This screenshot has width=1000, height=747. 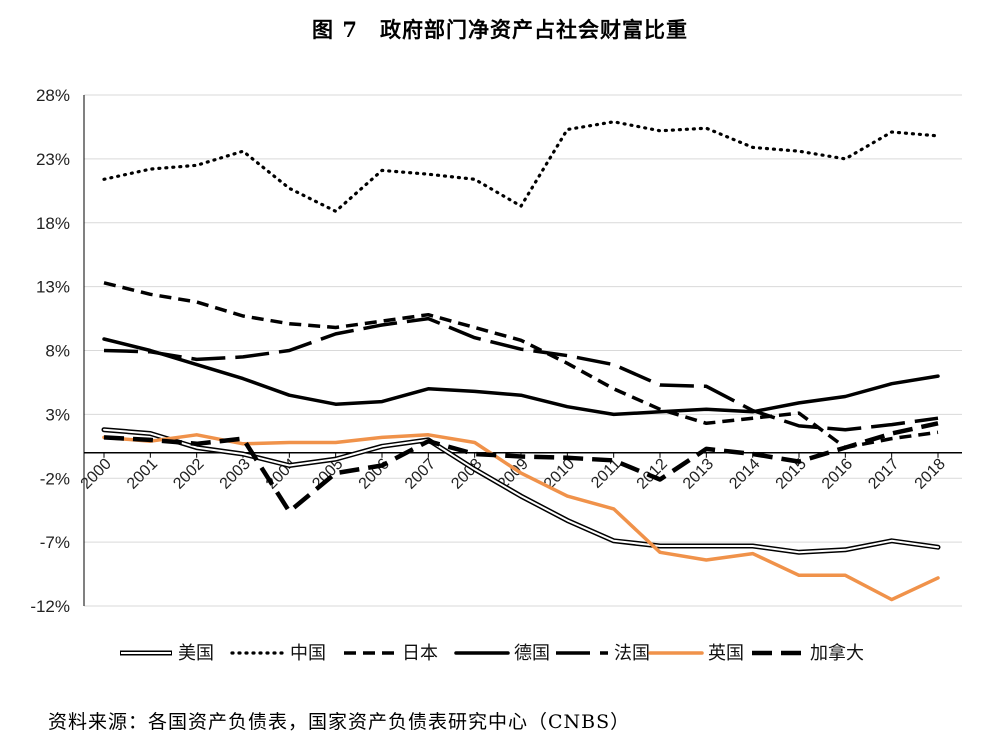 What do you see at coordinates (632, 653) in the screenshot?
I see `legend-label: 法国` at bounding box center [632, 653].